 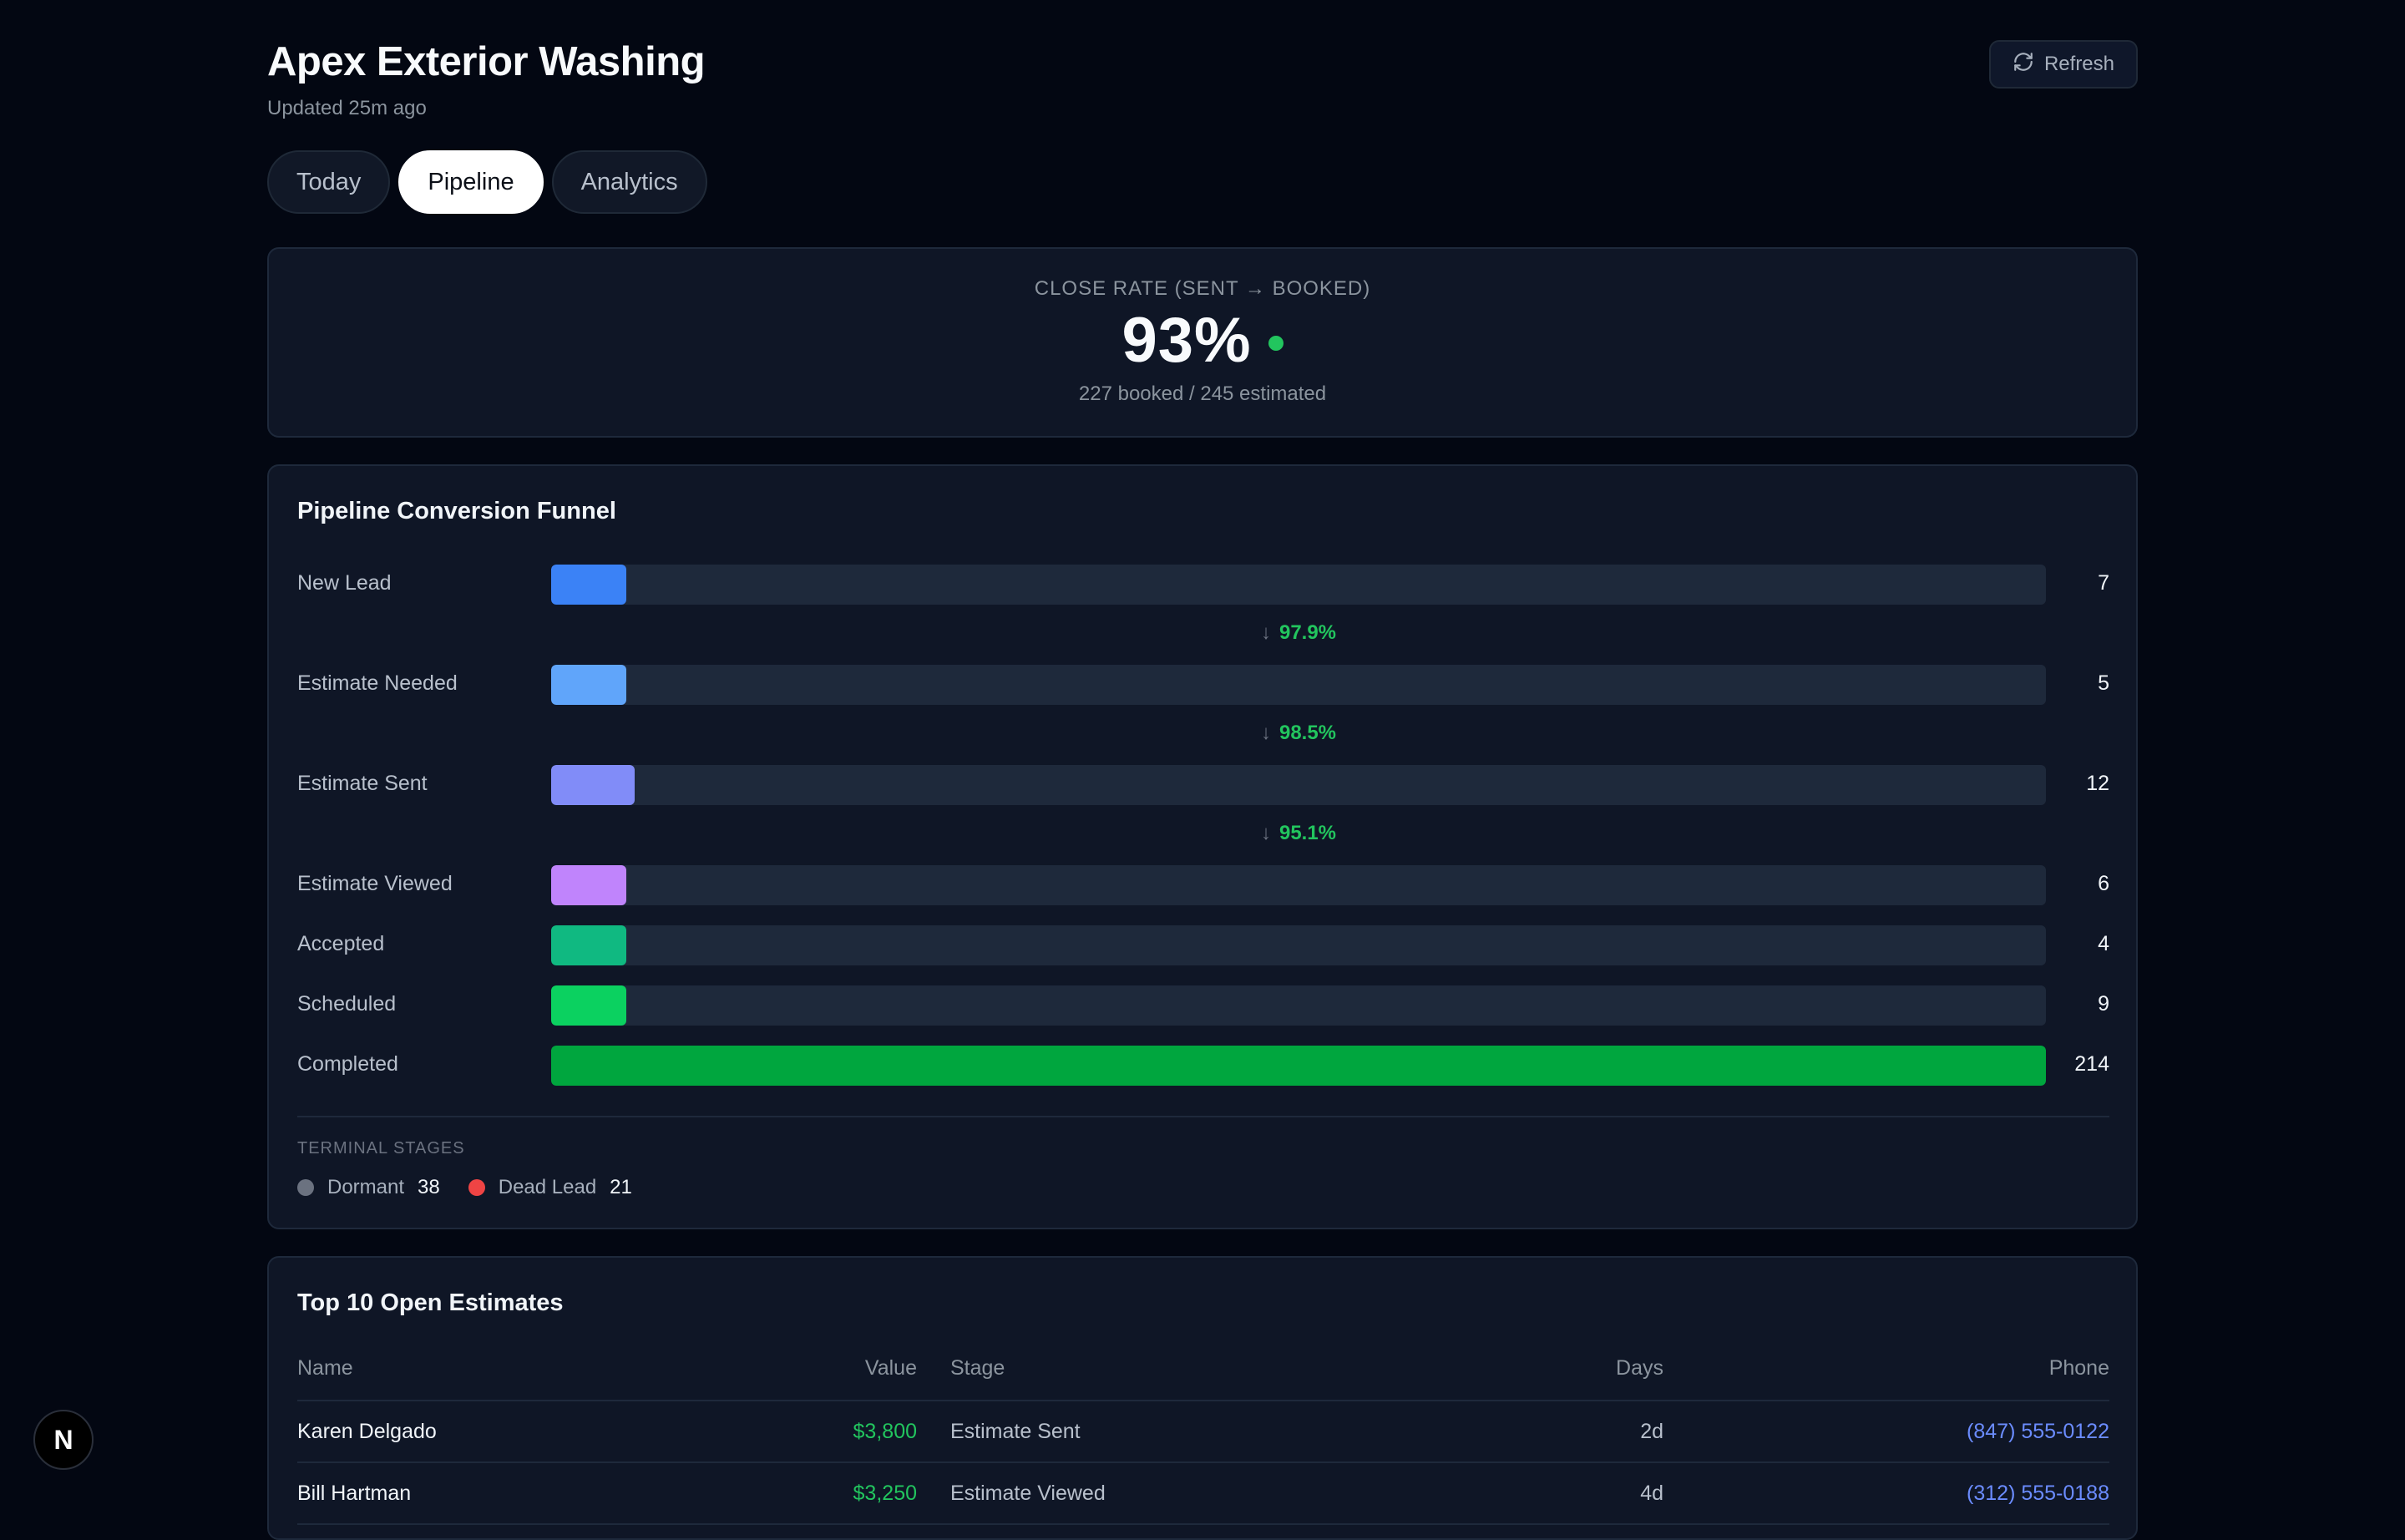 I want to click on funnel-stage-row: Scheduled 9, so click(x=1203, y=1006).